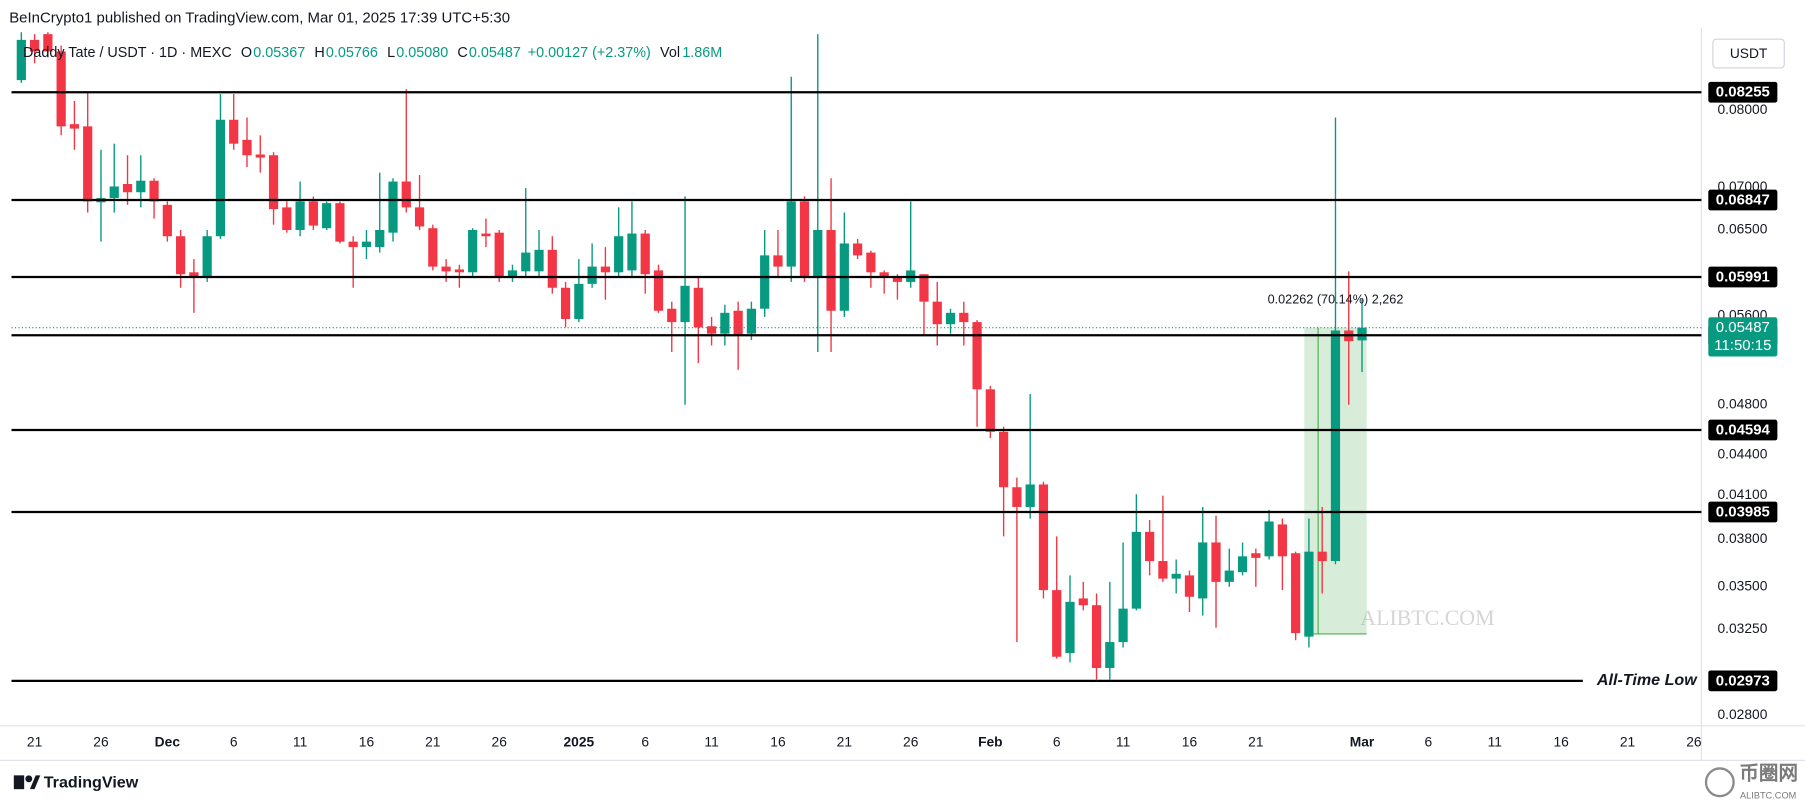 Image resolution: width=1805 pixels, height=803 pixels. I want to click on x-tick-label: 11, so click(300, 742).